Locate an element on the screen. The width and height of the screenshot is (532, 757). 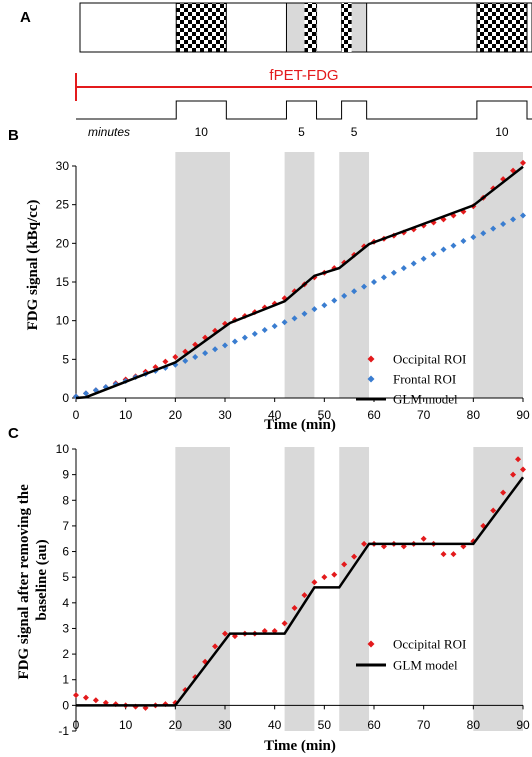
y-tick-label: 15 is located at coordinates (63, 282).